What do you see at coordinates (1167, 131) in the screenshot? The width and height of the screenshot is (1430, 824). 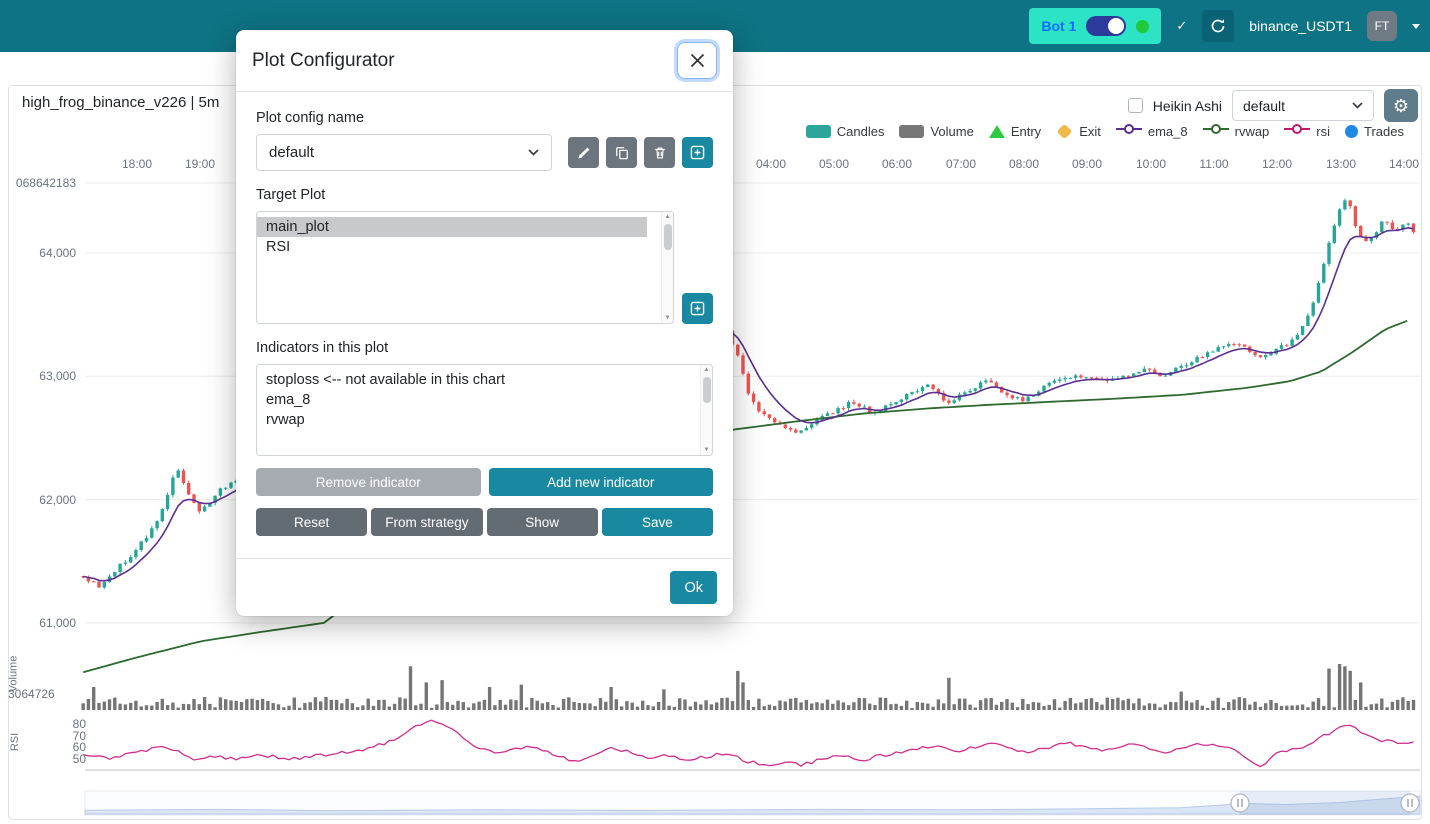 I see `legend-label: ema_8` at bounding box center [1167, 131].